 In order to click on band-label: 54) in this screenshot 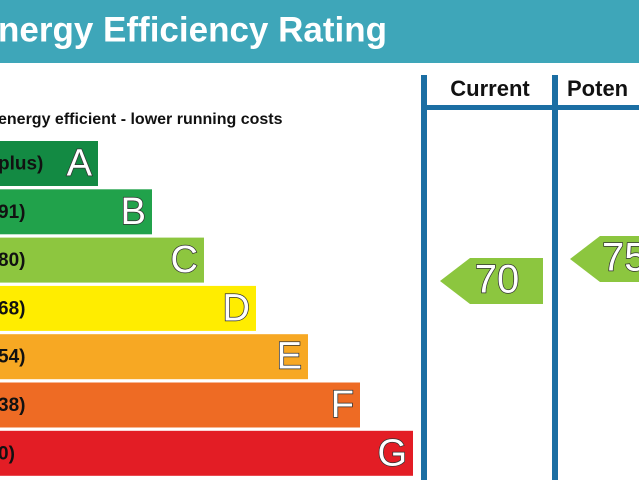, I will do `click(12, 357)`.